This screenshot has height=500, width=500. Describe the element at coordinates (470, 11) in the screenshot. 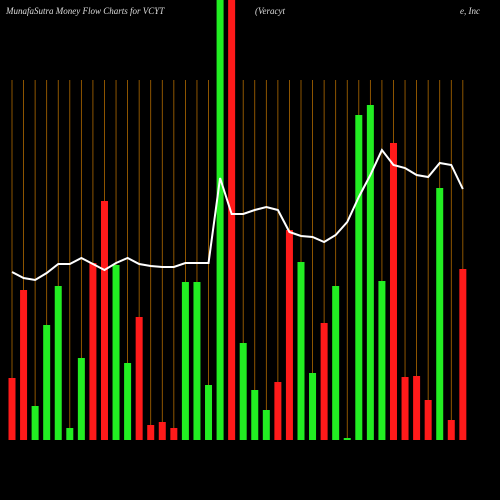

I see `chart-subtitle-end: e, Inc` at that location.